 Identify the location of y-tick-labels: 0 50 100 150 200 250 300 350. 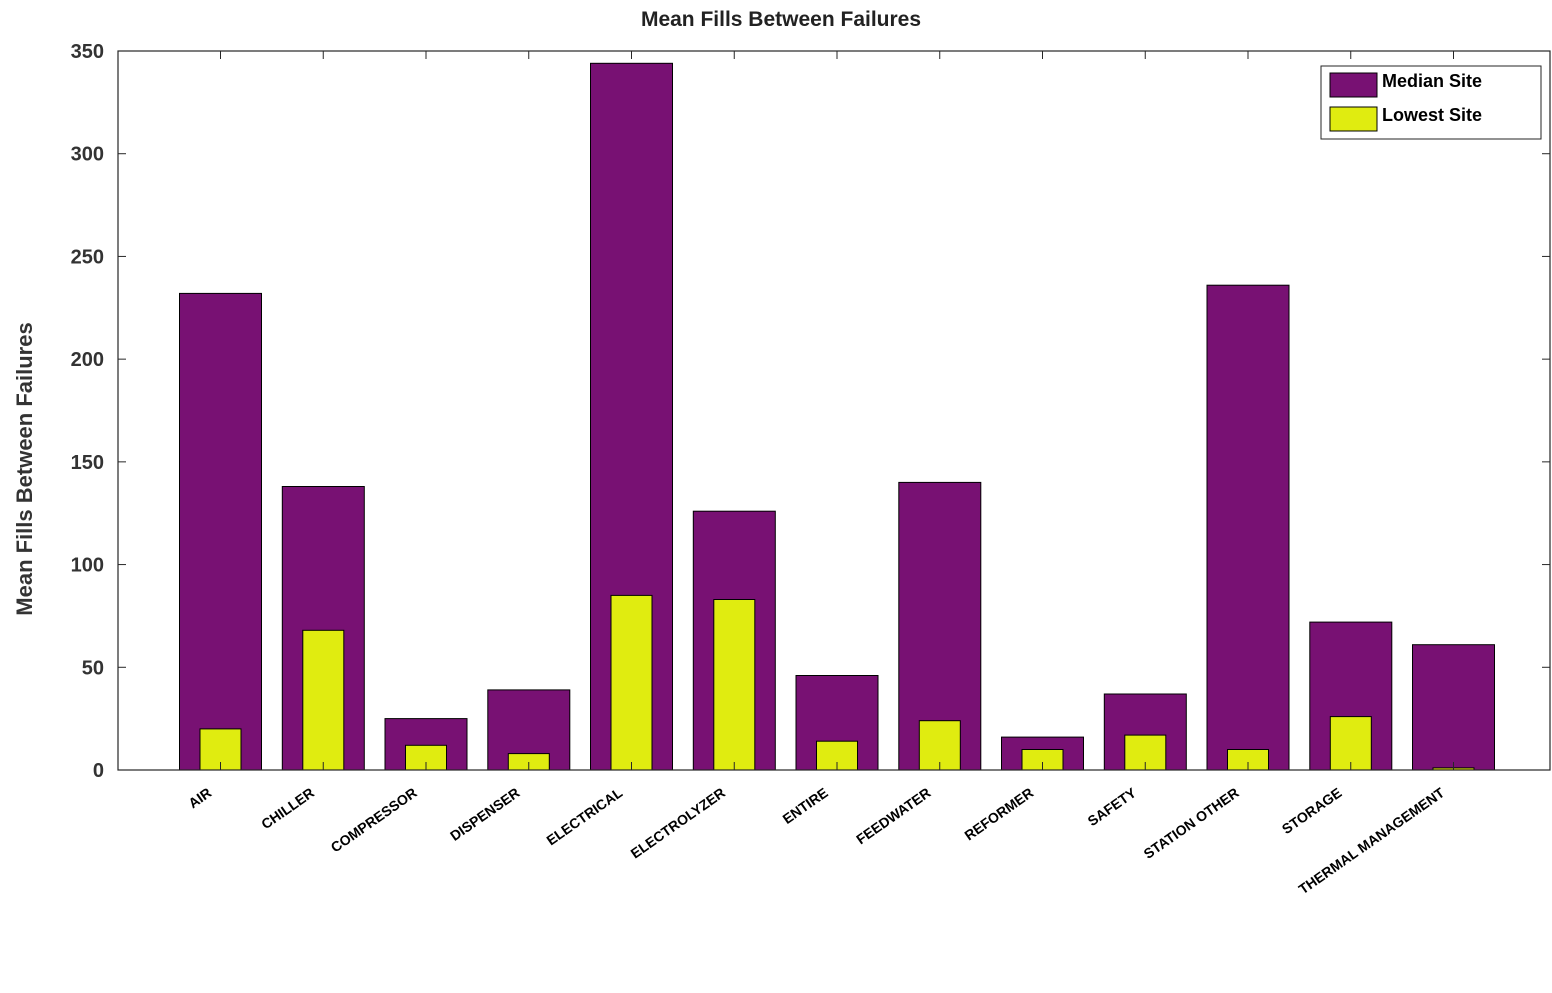
(87, 411).